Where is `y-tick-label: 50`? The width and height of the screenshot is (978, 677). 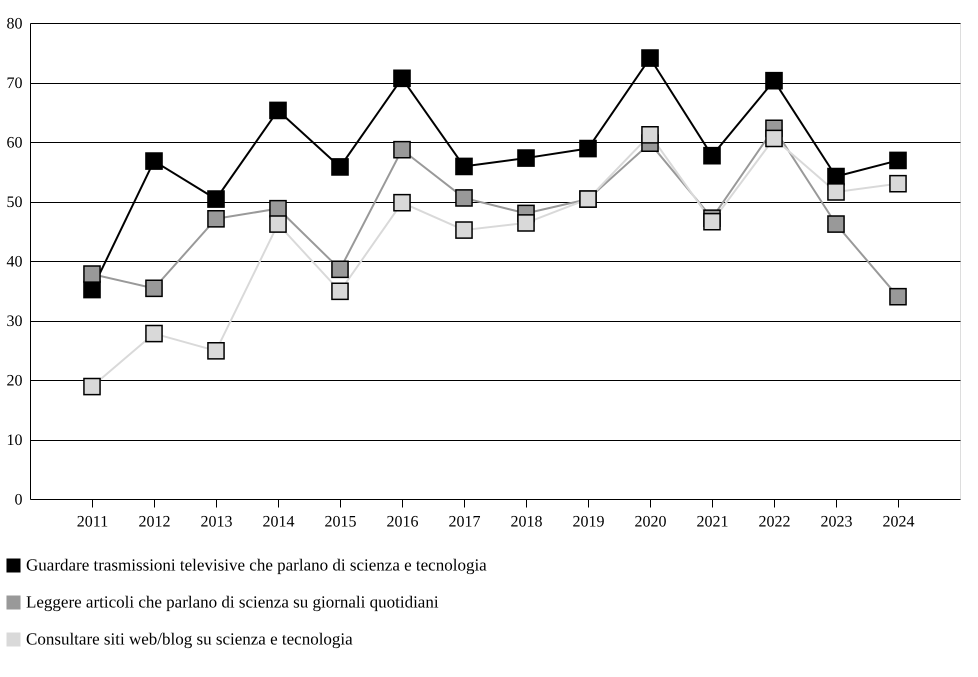
y-tick-label: 50 is located at coordinates (14, 202).